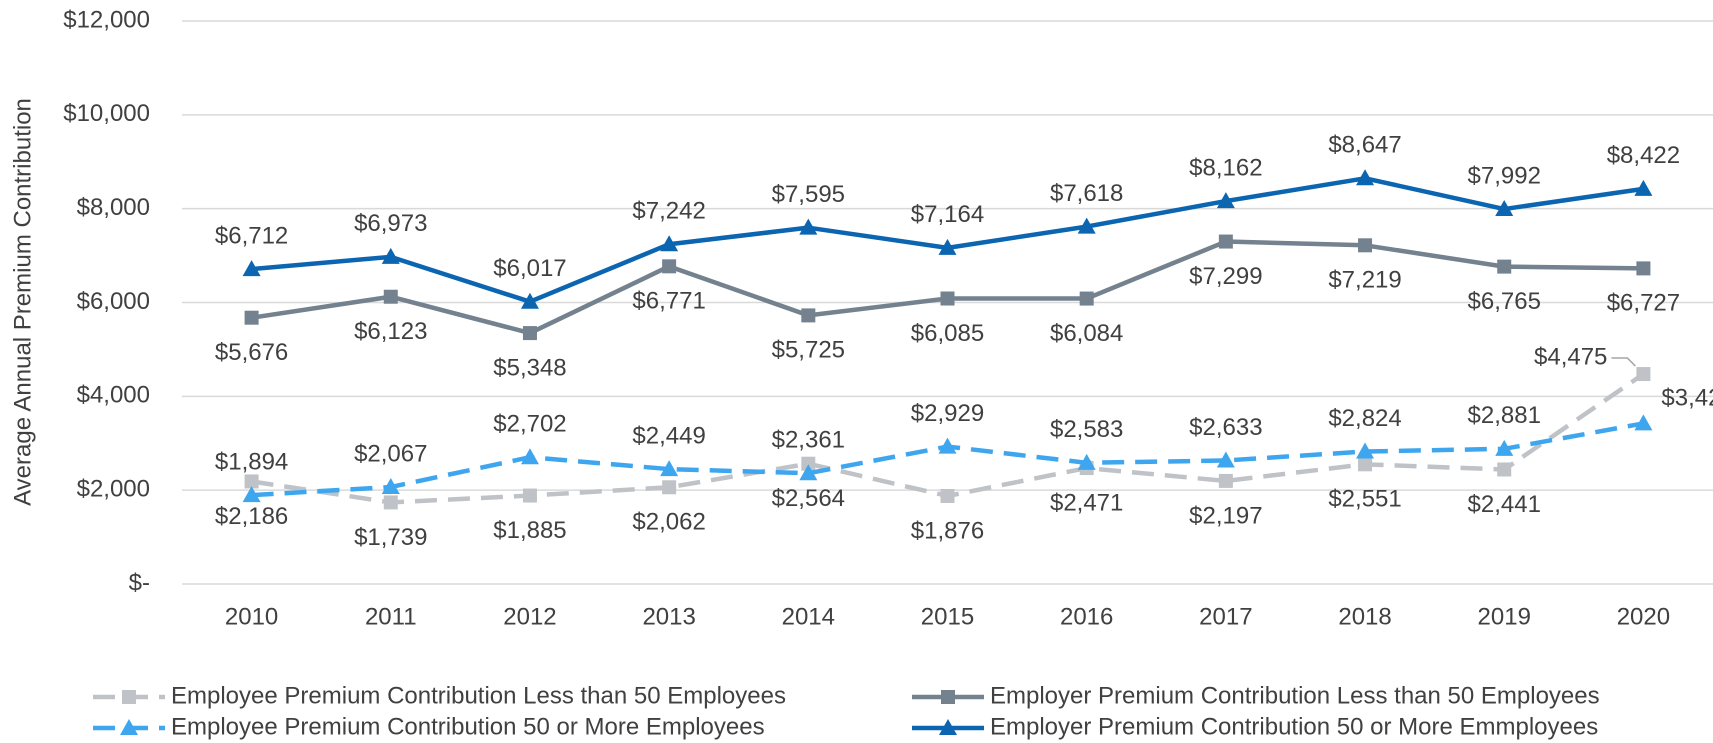 Image resolution: width=1713 pixels, height=743 pixels. I want to click on data-label: $2,062, so click(668, 522).